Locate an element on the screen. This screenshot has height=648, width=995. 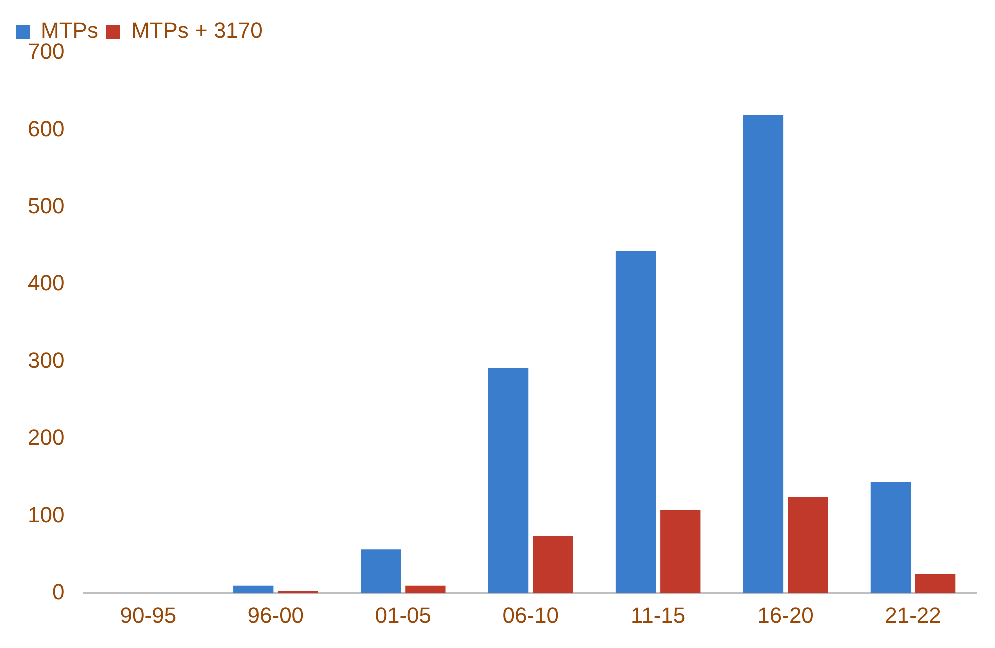
y-tick-label: 300 is located at coordinates (46, 360).